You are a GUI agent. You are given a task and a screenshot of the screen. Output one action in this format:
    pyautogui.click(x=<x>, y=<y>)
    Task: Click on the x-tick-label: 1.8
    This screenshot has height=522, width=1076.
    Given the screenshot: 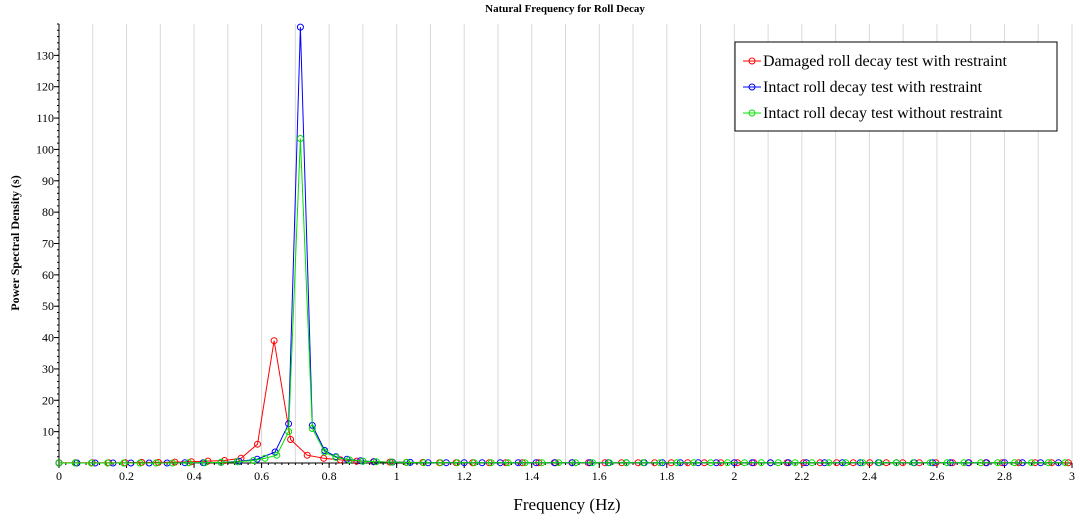 What is the action you would take?
    pyautogui.click(x=666, y=476)
    